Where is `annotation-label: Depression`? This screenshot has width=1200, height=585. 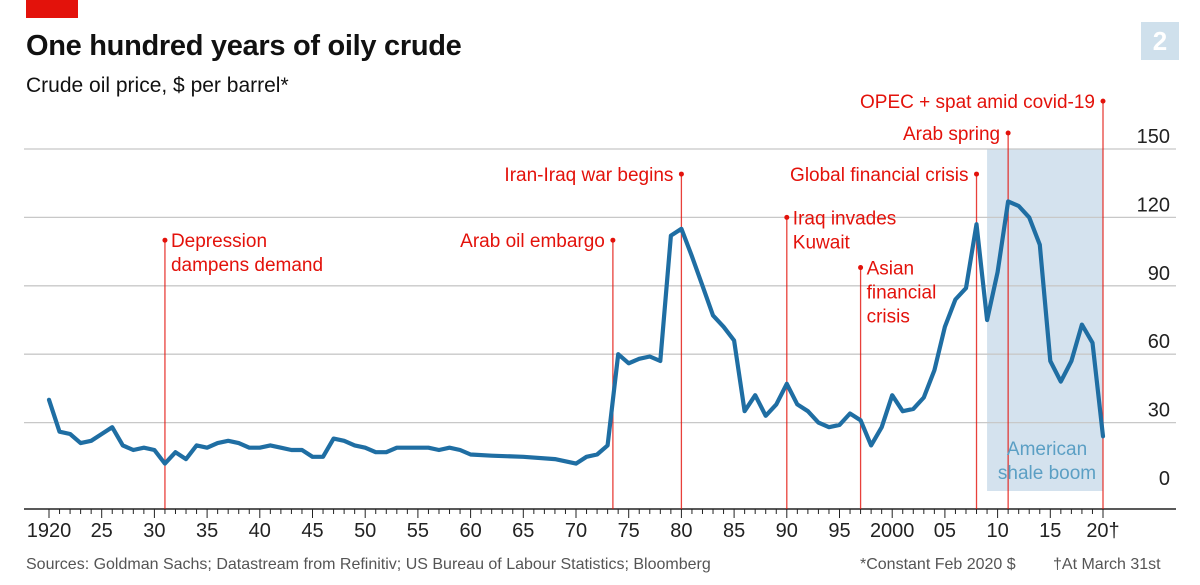
annotation-label: Depression is located at coordinates (219, 241).